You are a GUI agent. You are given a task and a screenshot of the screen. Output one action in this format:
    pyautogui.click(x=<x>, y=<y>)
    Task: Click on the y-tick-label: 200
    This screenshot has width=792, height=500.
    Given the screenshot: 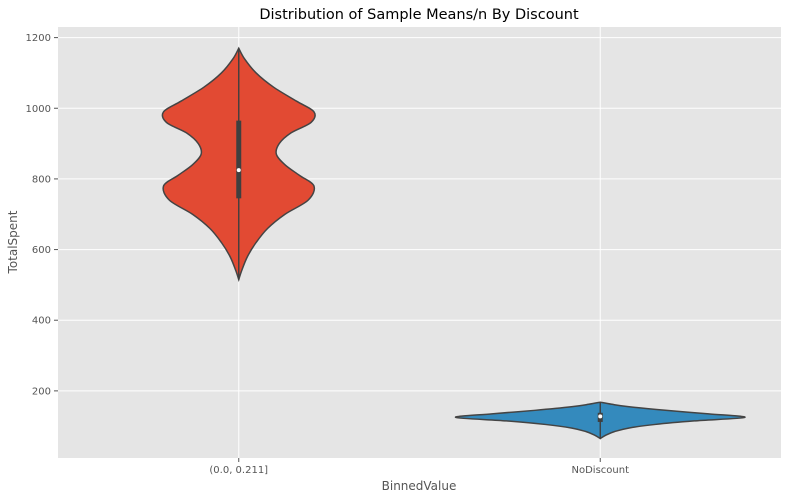 What is the action you would take?
    pyautogui.click(x=41, y=391)
    